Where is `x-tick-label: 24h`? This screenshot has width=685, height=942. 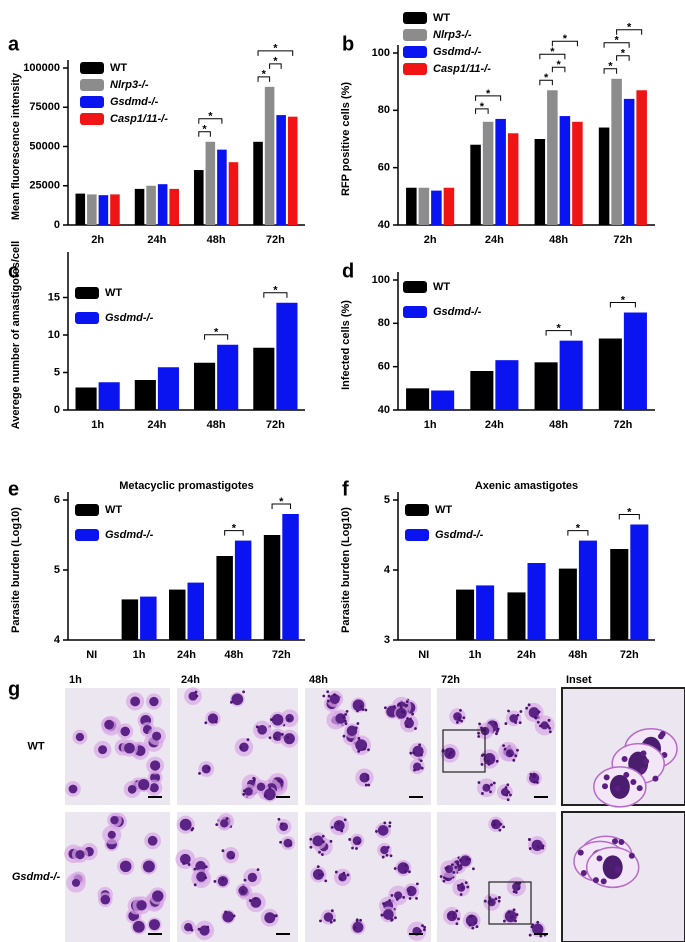
x-tick-label: 24h is located at coordinates (494, 425).